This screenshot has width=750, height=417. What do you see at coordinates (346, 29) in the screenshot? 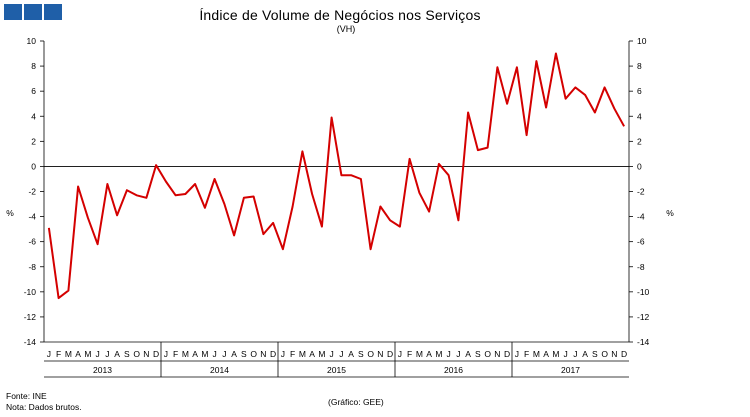
I see `chart-subtitle: (VH)` at bounding box center [346, 29].